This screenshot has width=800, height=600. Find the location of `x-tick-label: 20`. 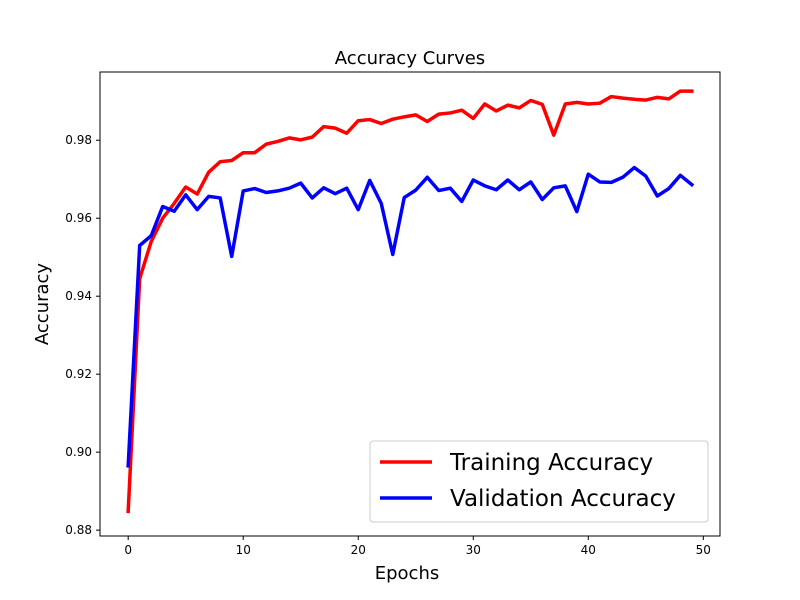

x-tick-label: 20 is located at coordinates (358, 550).